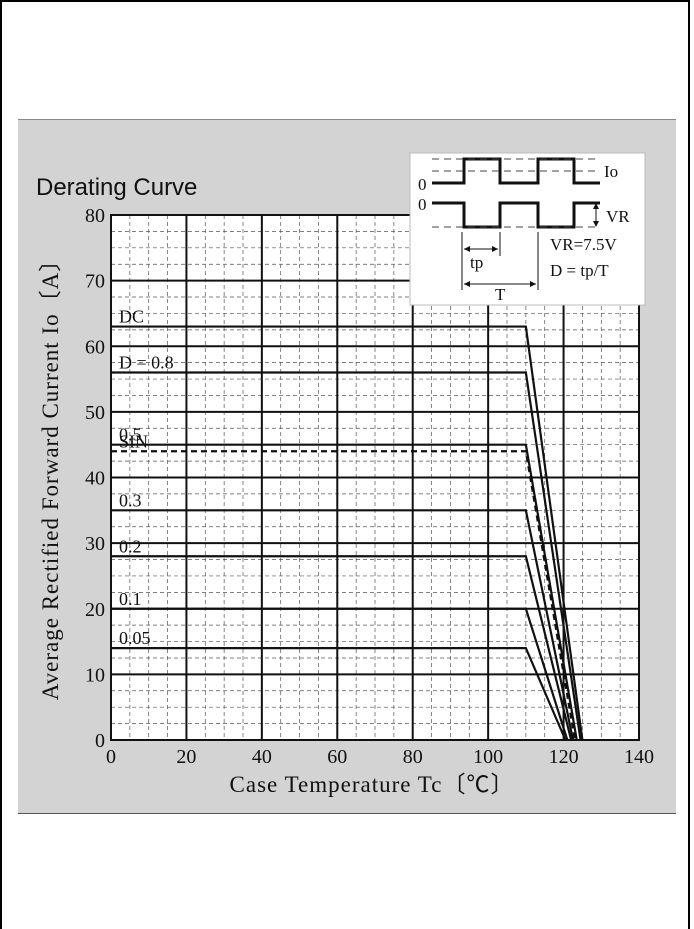 This screenshot has height=929, width=694. I want to click on vr-waveform, so click(516, 215).